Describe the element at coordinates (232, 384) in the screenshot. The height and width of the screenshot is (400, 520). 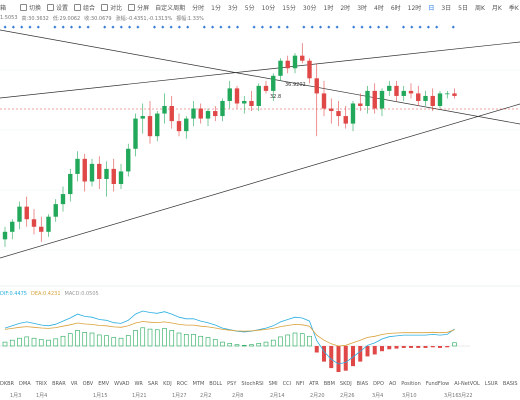
I see `indicator-tab: PSY` at that location.